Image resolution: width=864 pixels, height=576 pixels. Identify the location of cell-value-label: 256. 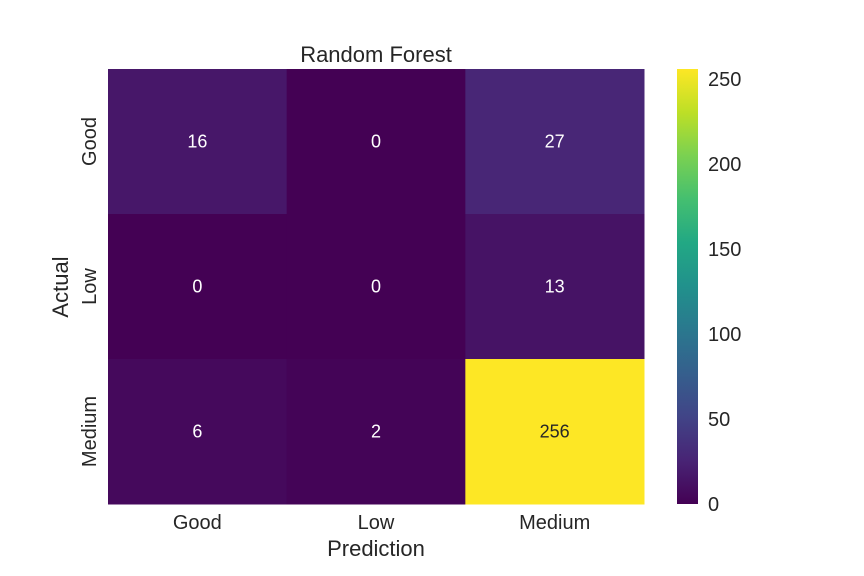
(555, 432).